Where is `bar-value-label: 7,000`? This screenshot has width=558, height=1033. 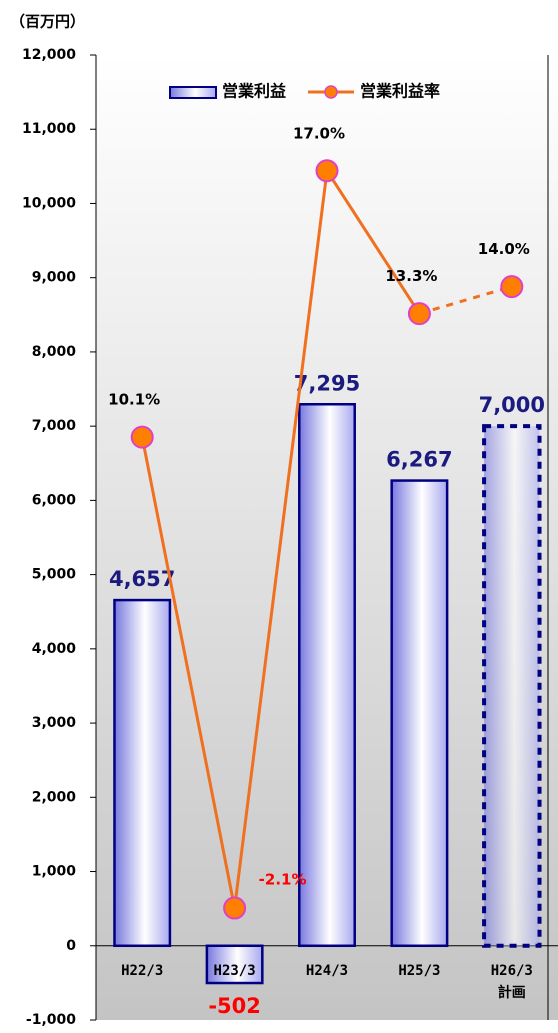
bar-value-label: 7,000 is located at coordinates (512, 405).